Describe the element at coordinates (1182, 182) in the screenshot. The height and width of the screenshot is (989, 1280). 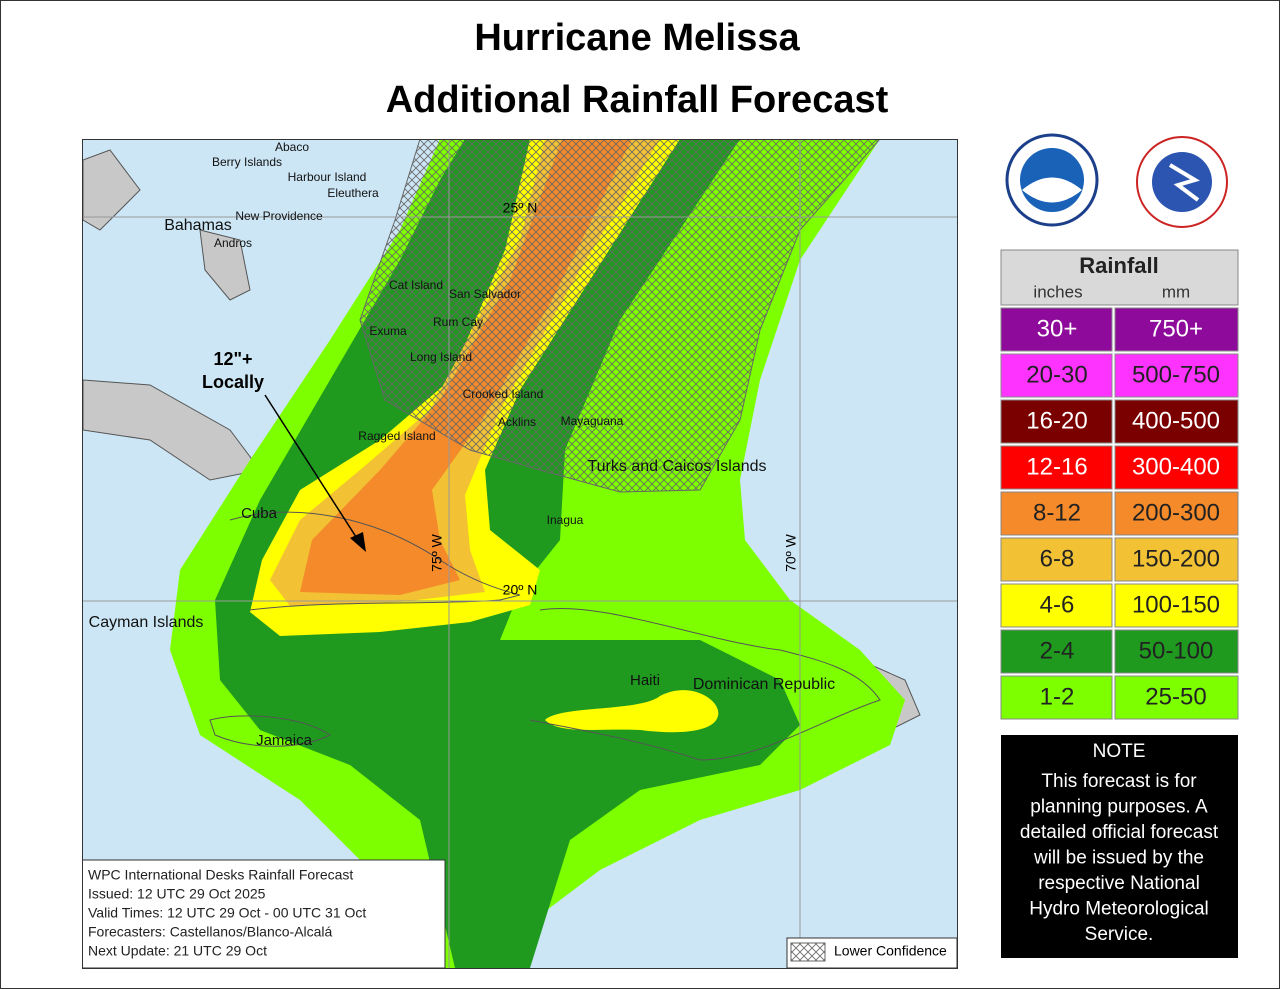
I see `nws-logo` at that location.